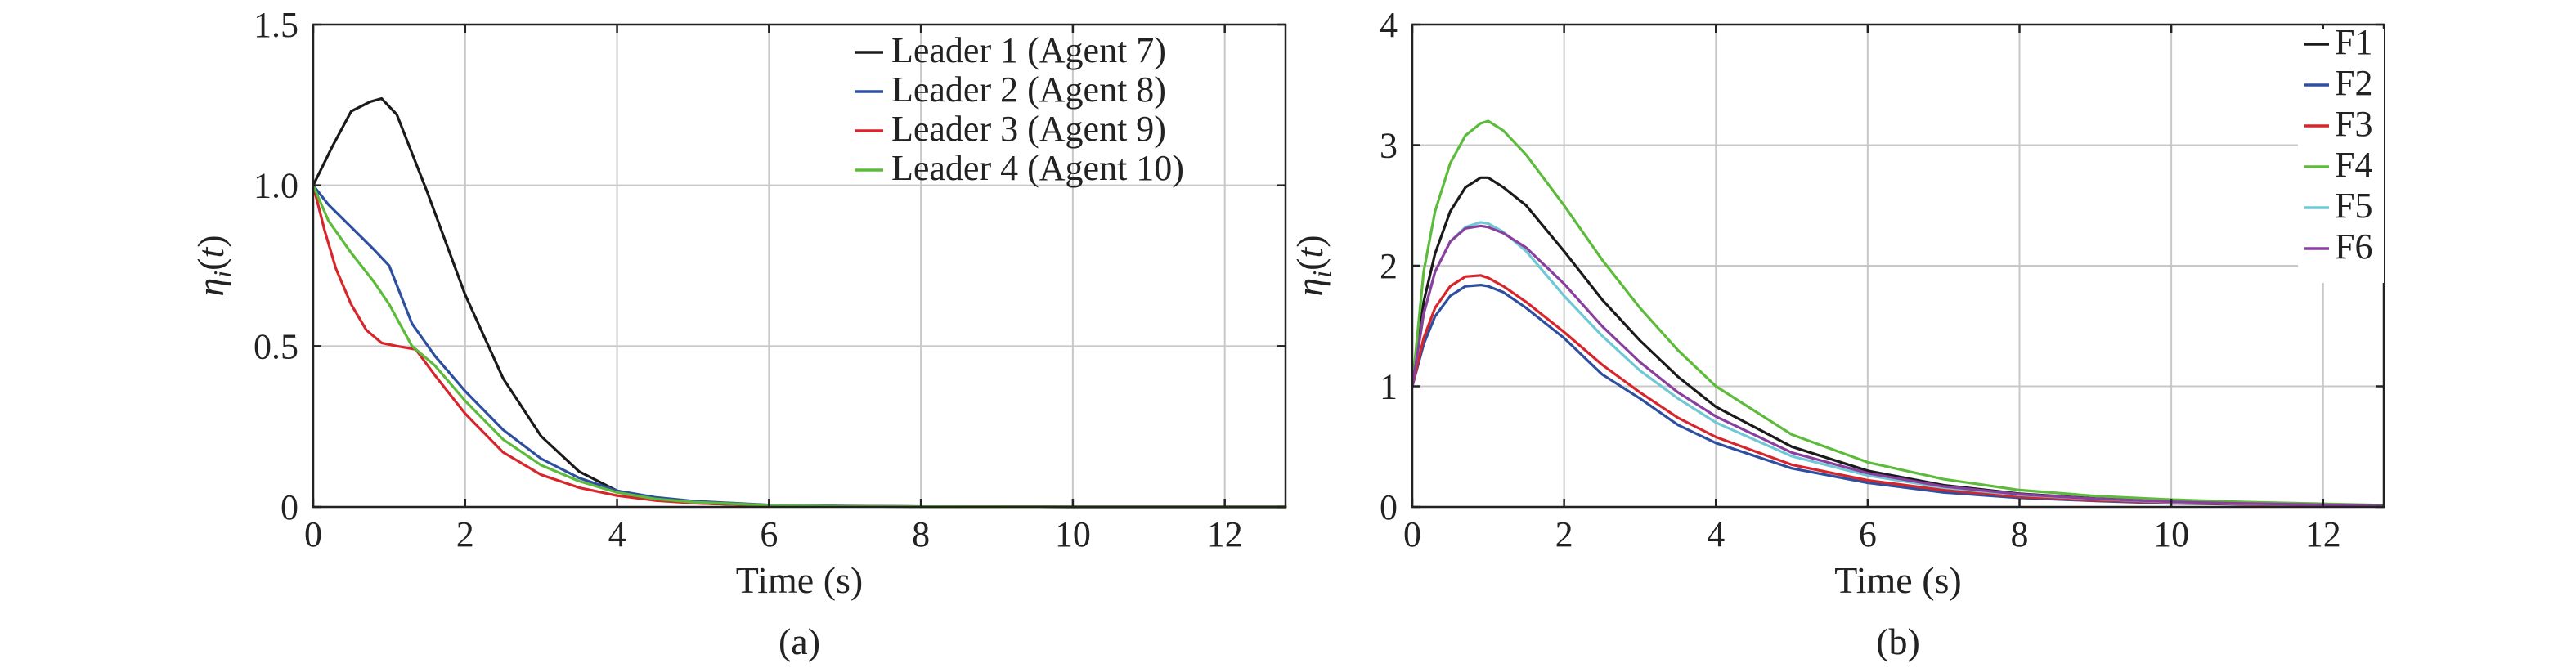 Image resolution: width=2576 pixels, height=668 pixels. I want to click on legend-label: Leader 2 (Agent 8), so click(1028, 89).